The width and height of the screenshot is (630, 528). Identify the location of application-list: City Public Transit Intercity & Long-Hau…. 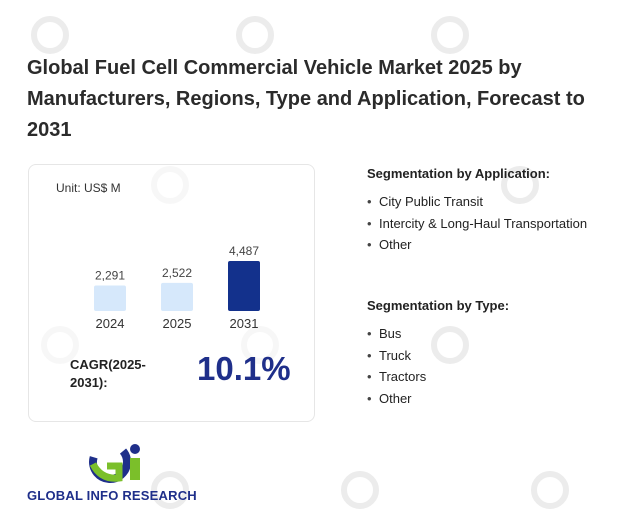
(492, 223).